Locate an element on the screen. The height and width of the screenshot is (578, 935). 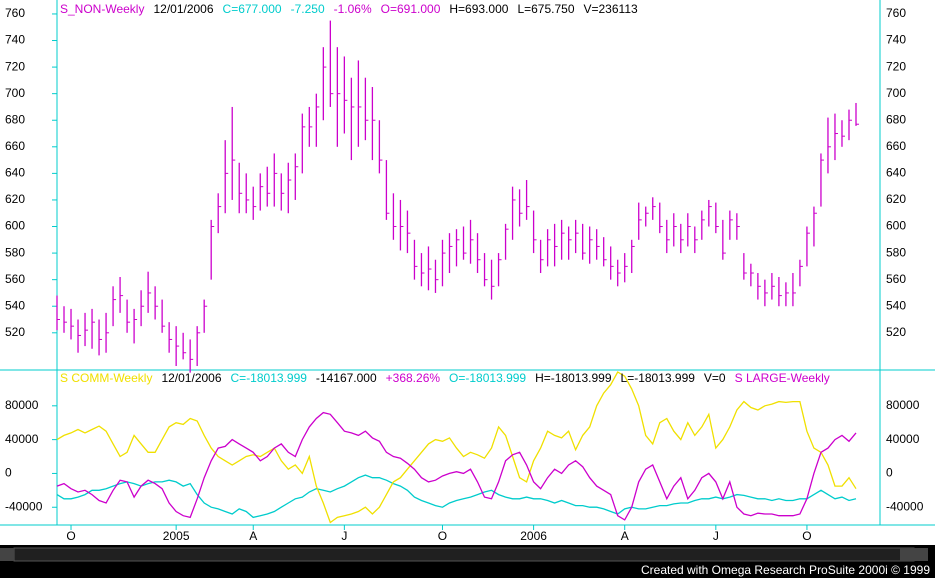
y2-tick-label: 0 is located at coordinates (889, 473).